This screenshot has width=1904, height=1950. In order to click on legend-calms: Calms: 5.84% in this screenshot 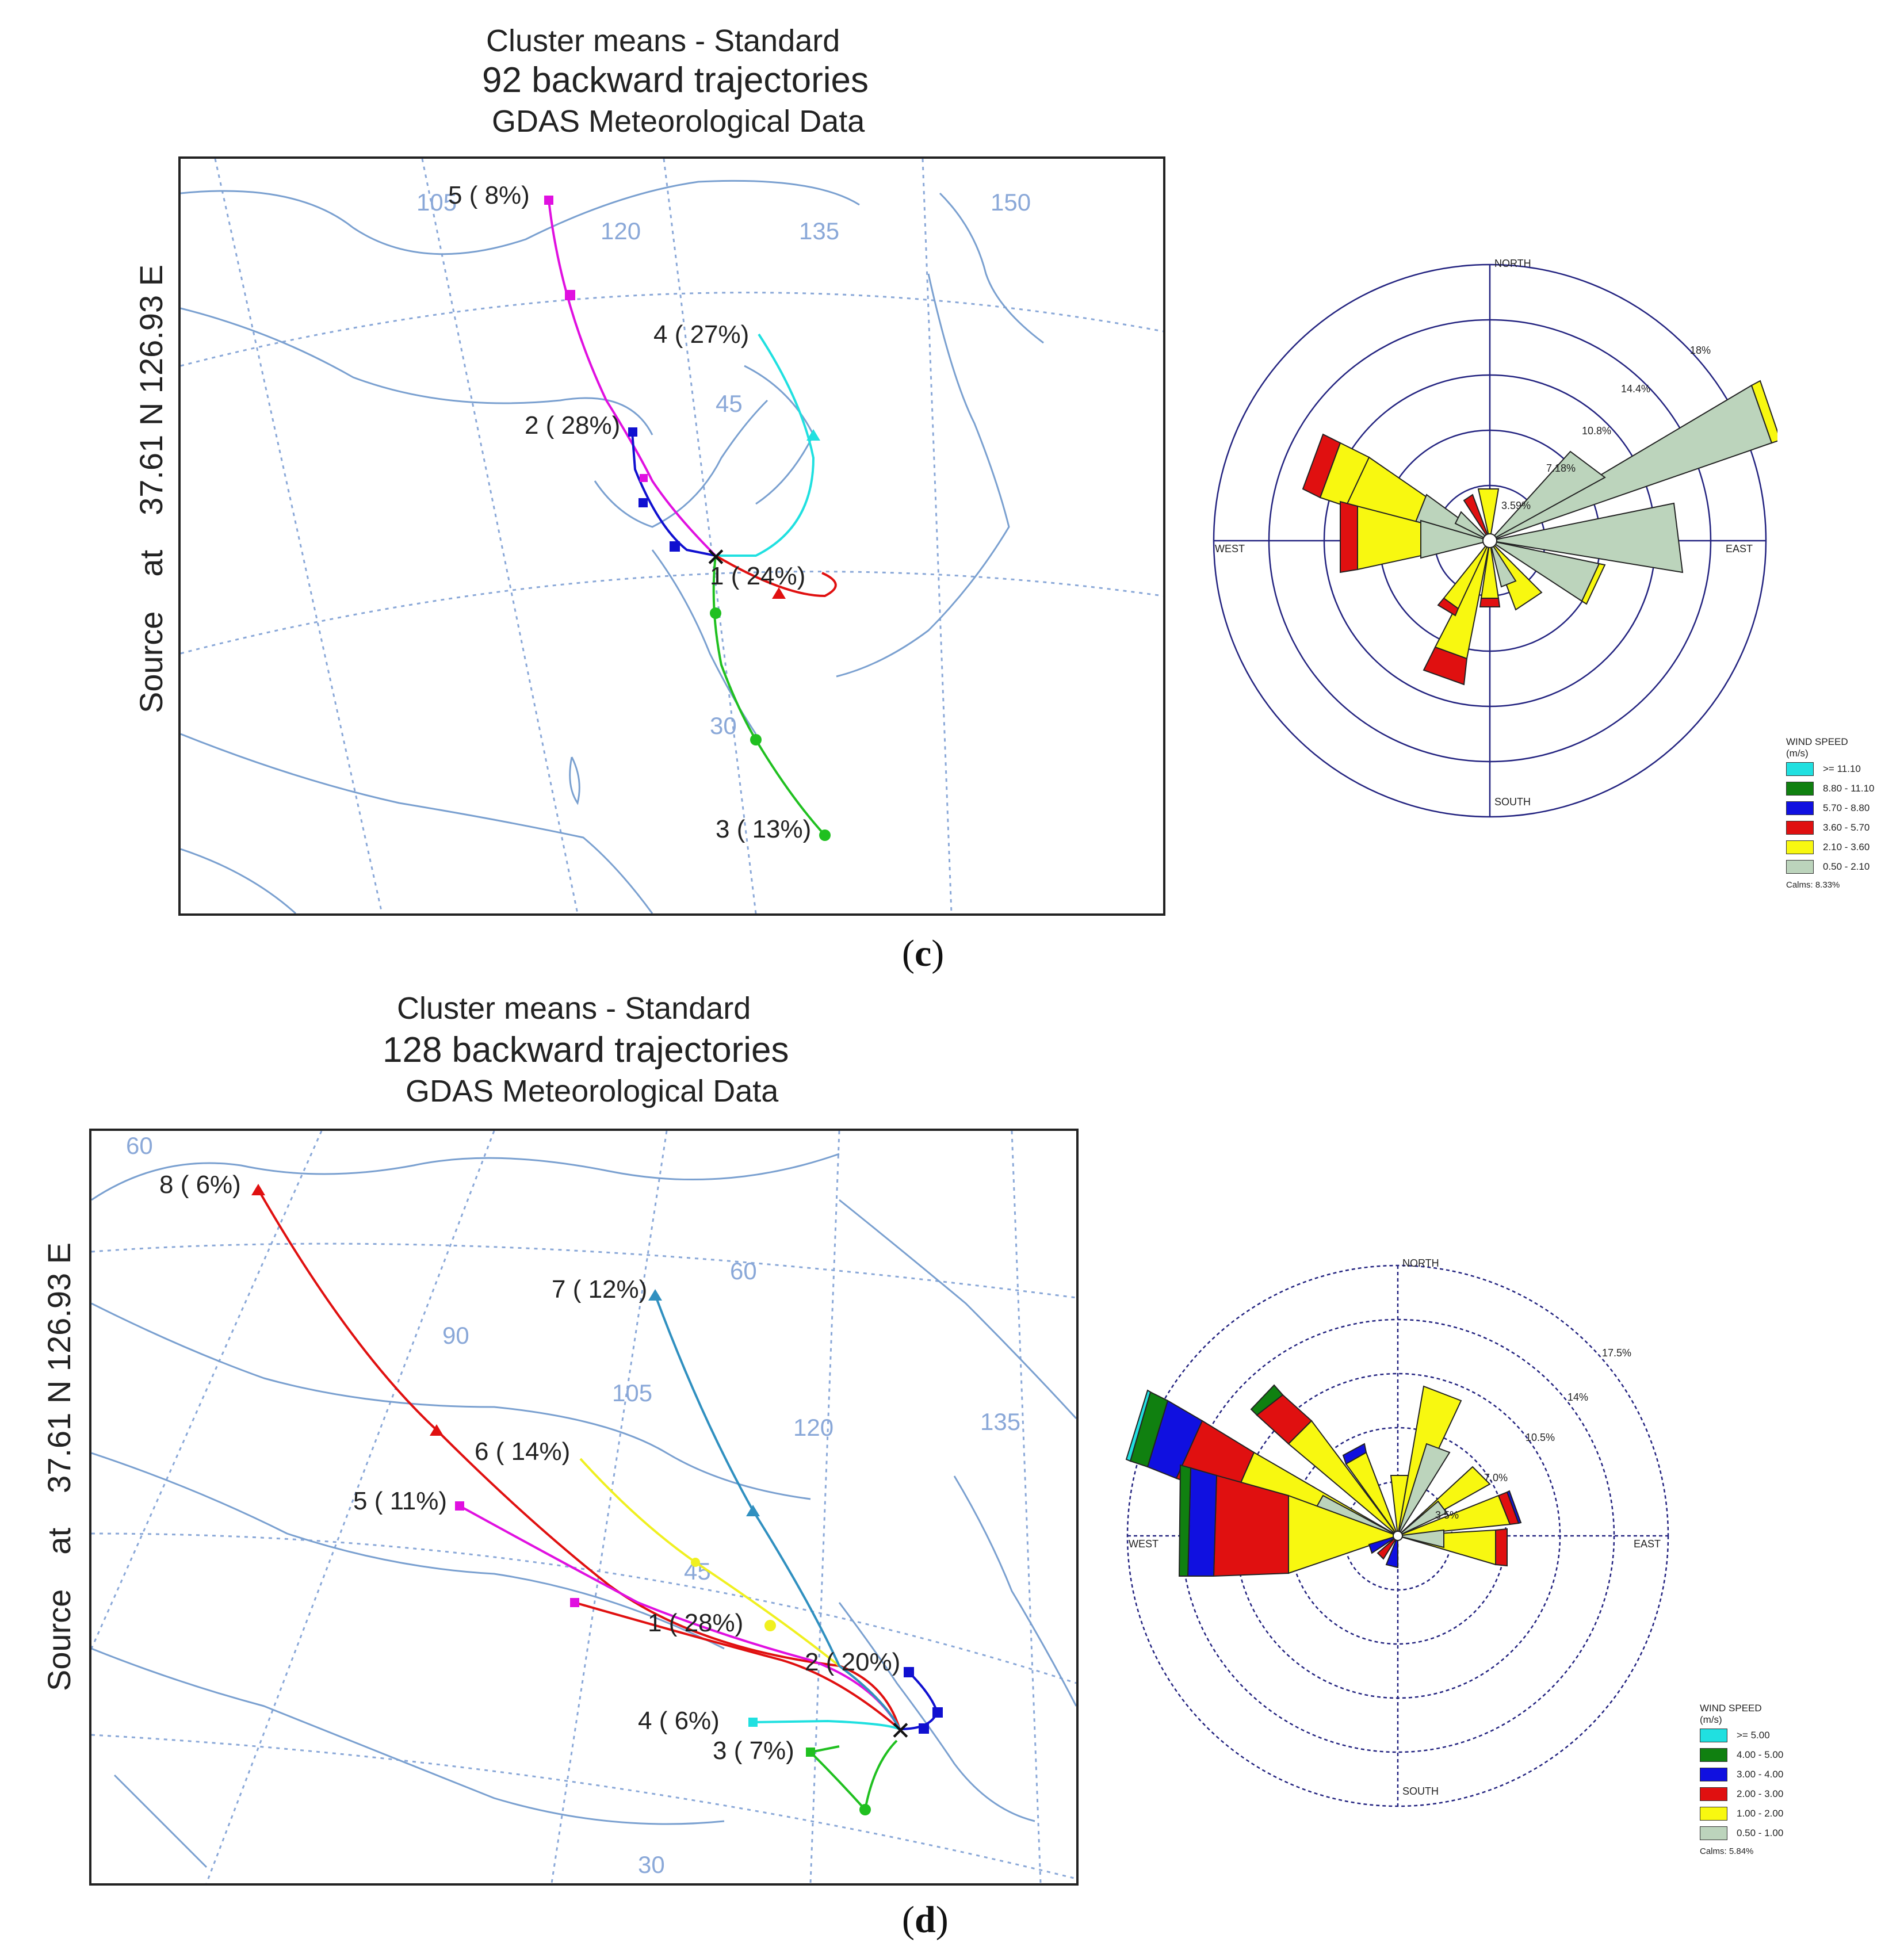, I will do `click(1727, 1851)`.